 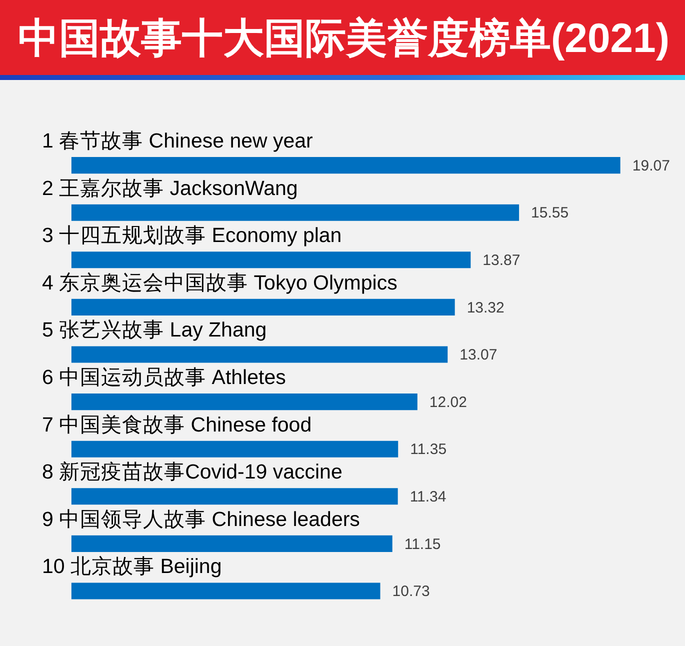 I want to click on y-tick-label: 10 北京故事 Beijing, so click(x=132, y=566).